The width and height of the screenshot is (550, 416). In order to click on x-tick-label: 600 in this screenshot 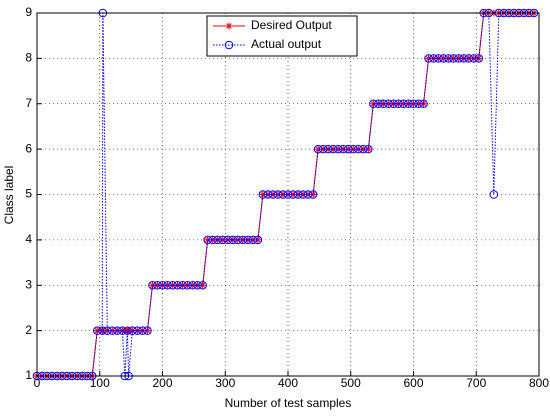, I will do `click(413, 383)`.